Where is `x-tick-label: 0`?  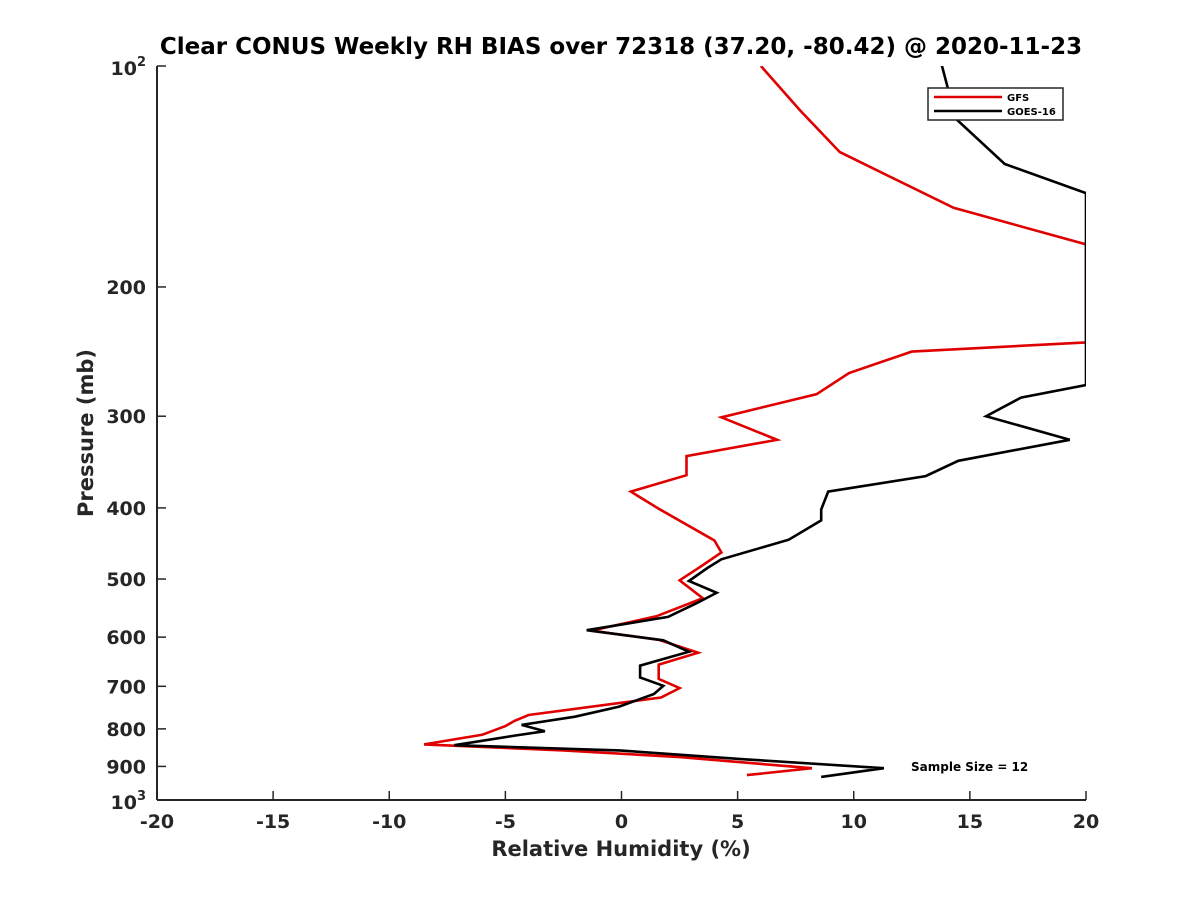
x-tick-label: 0 is located at coordinates (621, 822).